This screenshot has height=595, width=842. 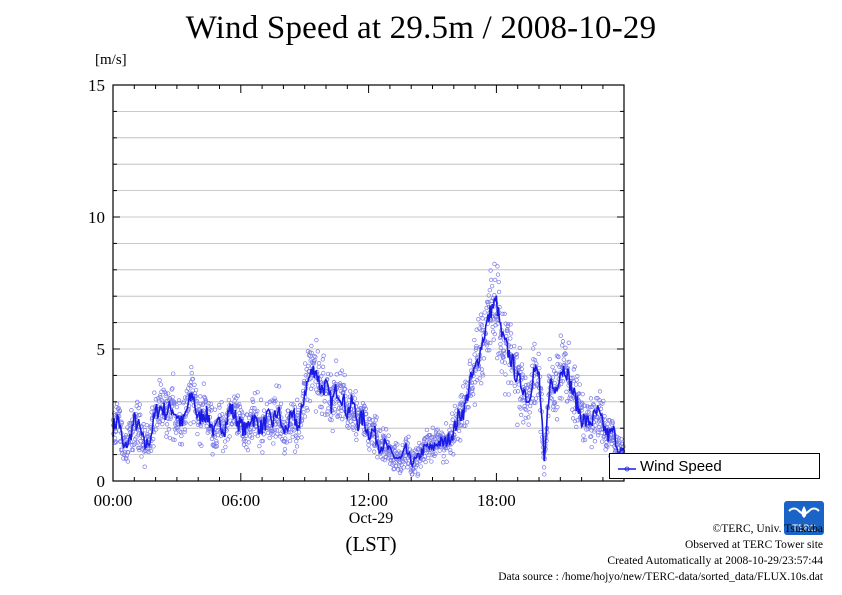 I want to click on x-axis-label: (LST), so click(x=371, y=544).